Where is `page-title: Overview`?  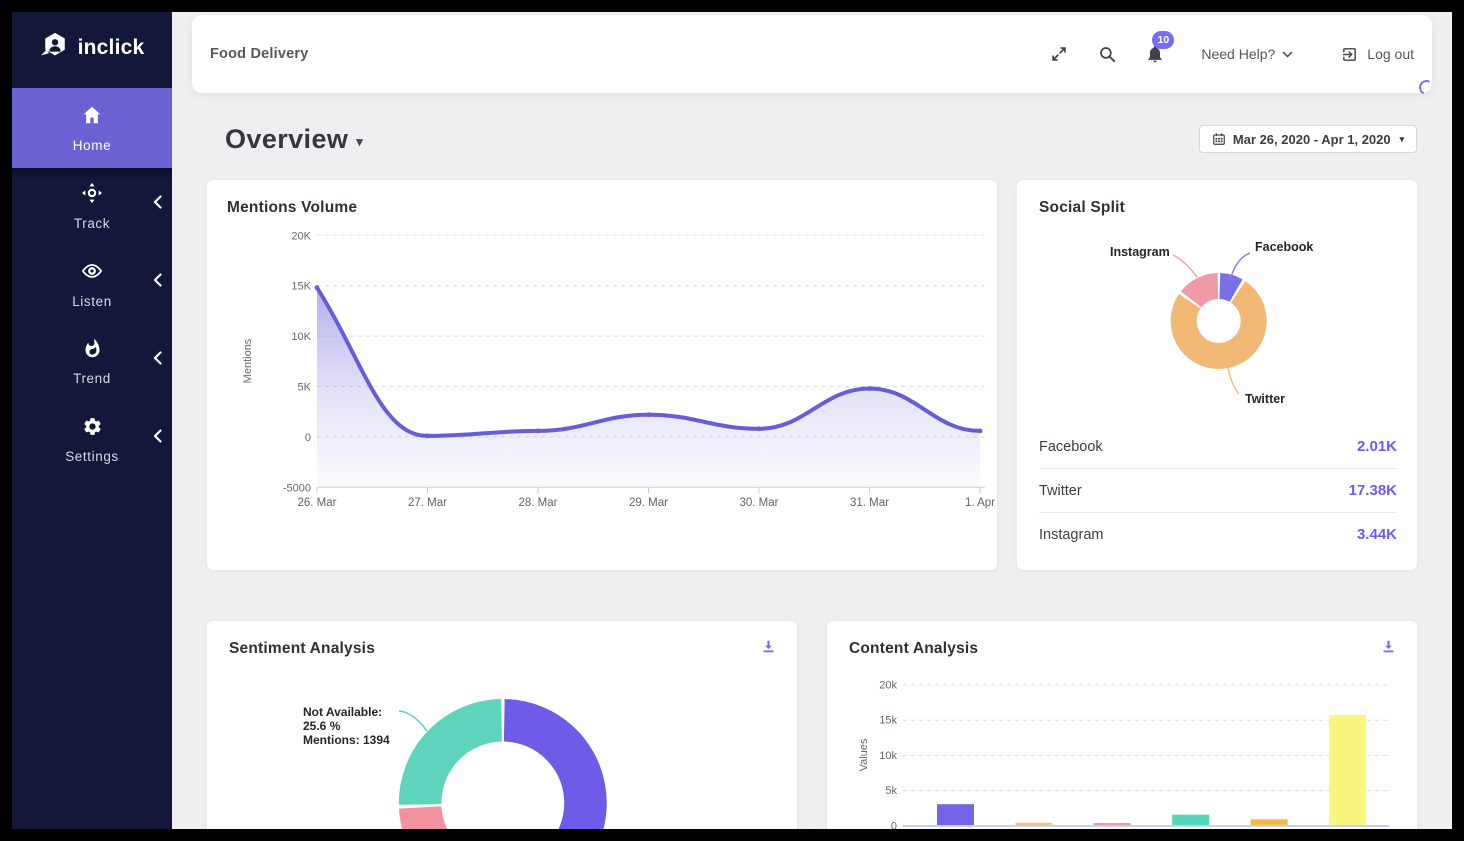 page-title: Overview is located at coordinates (287, 139).